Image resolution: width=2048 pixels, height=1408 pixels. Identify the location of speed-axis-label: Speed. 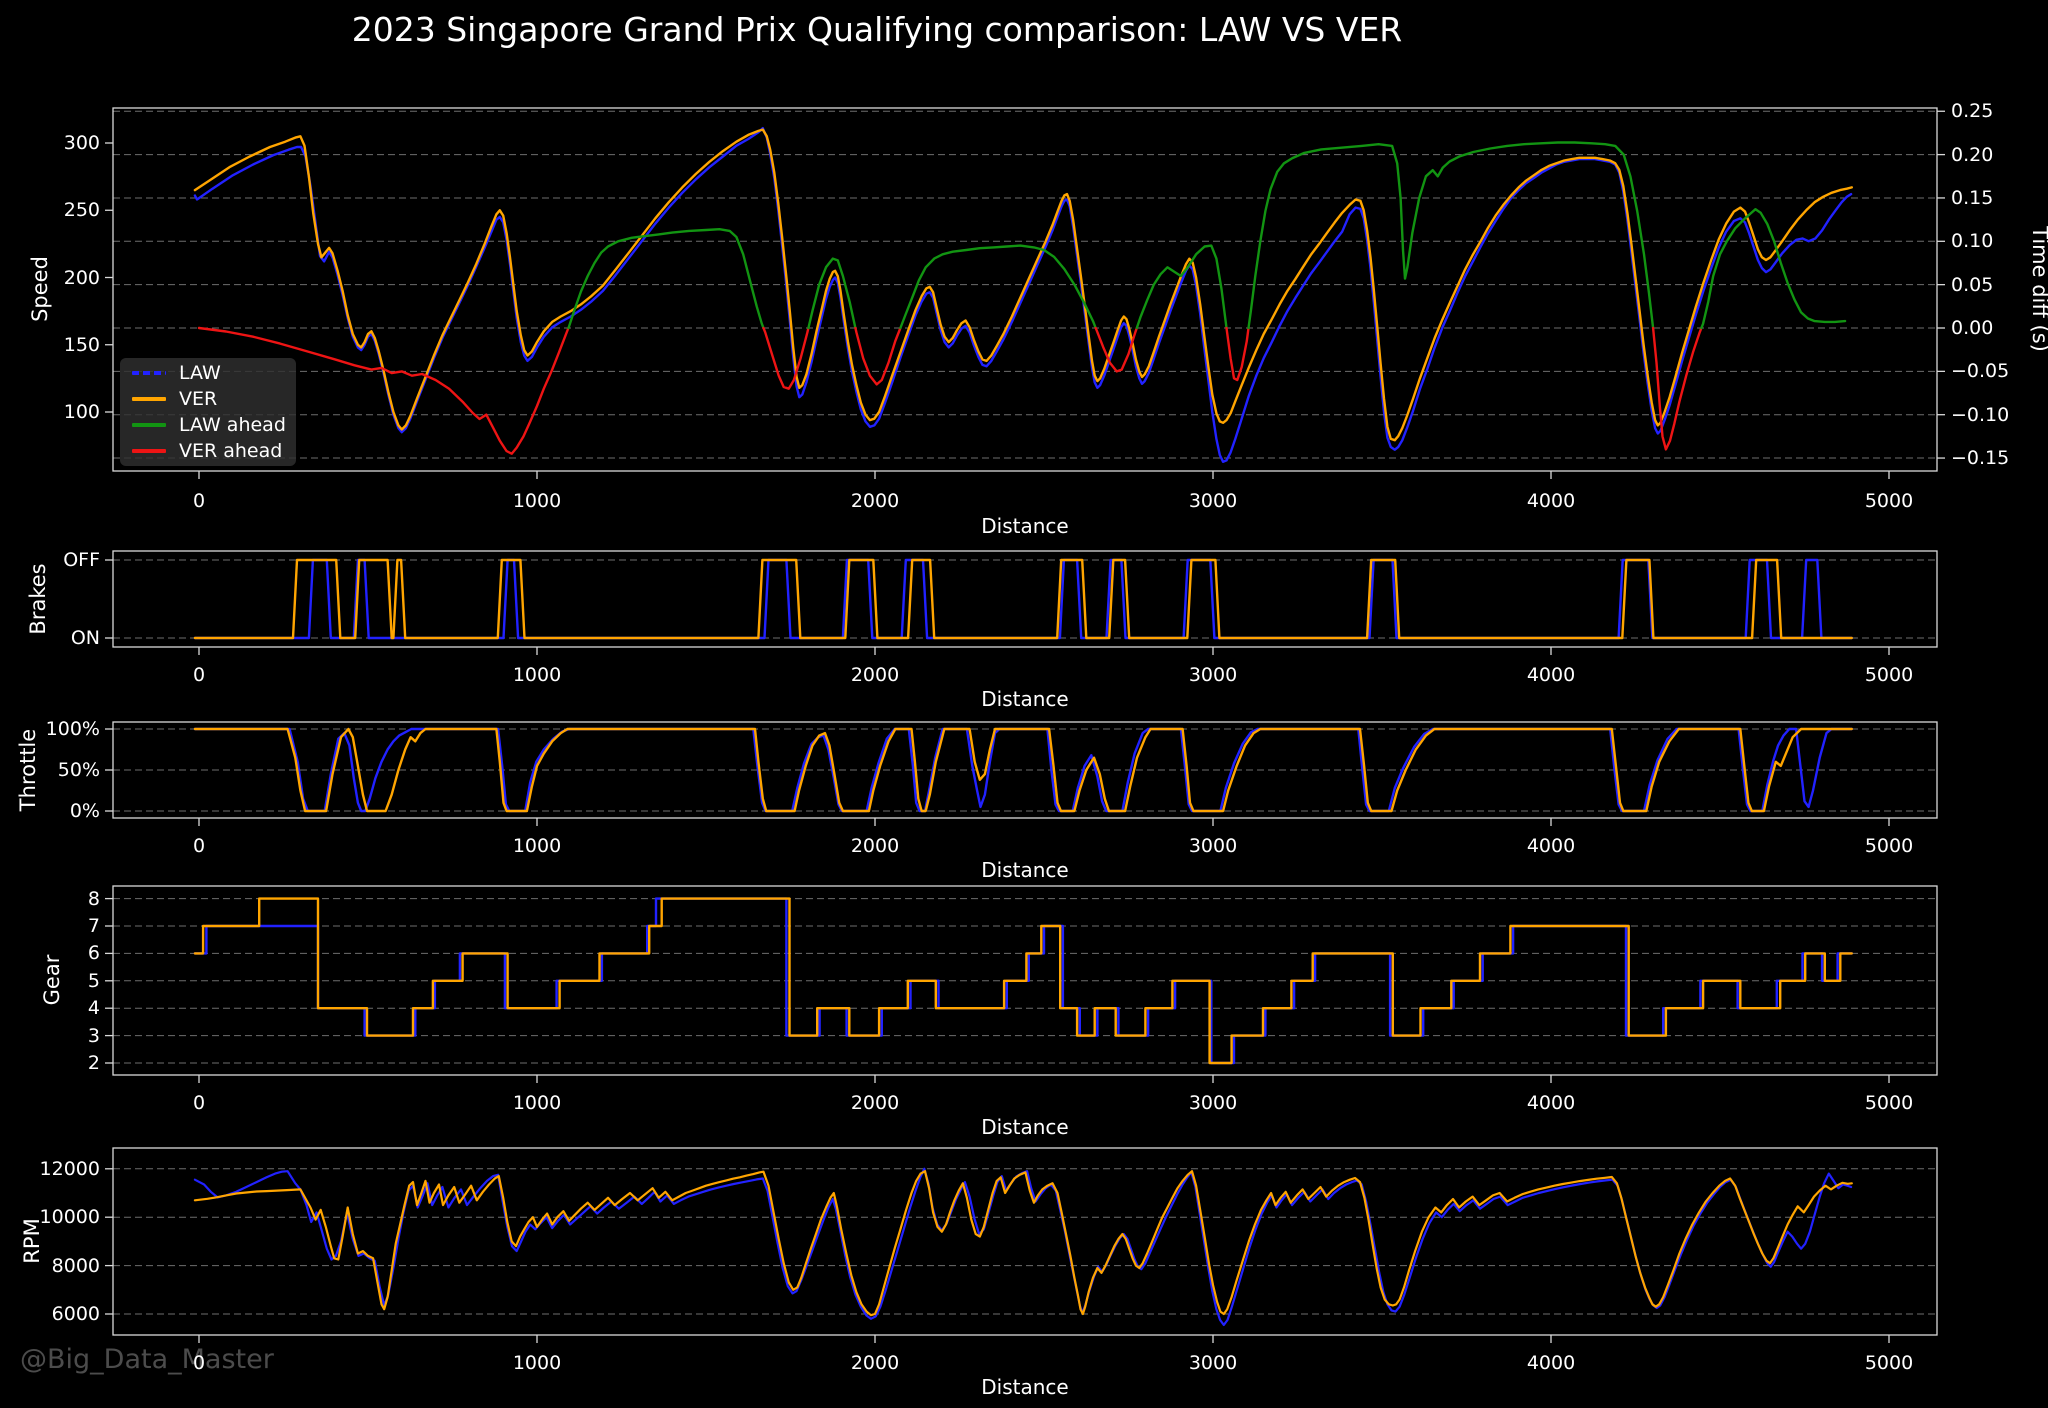
(40, 289).